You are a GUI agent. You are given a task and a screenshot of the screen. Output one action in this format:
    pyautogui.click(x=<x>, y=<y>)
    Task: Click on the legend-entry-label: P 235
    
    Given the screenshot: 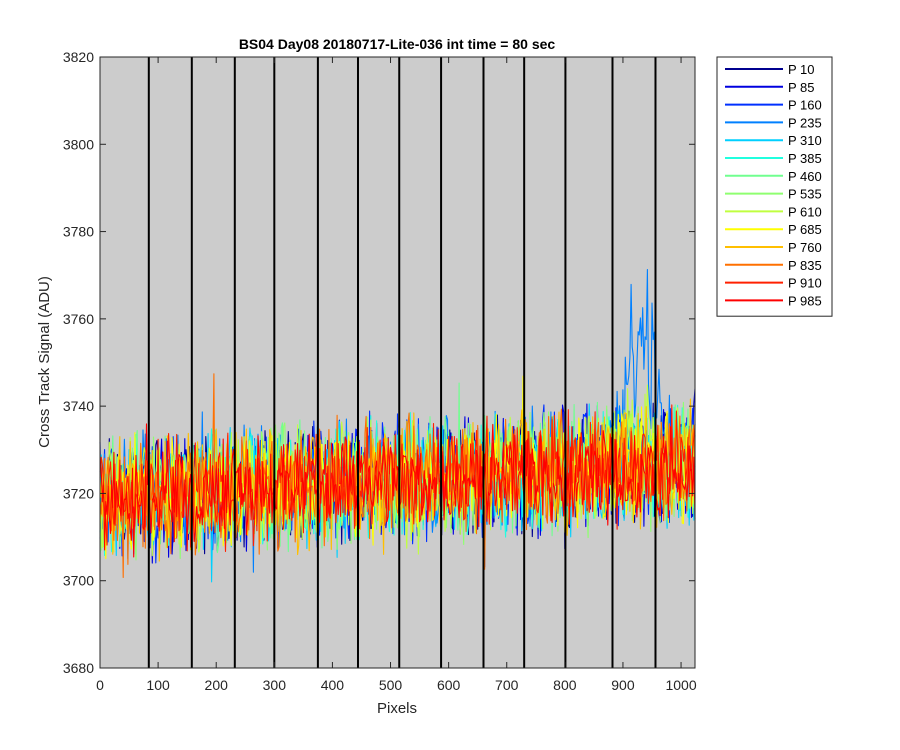 What is the action you would take?
    pyautogui.click(x=805, y=122)
    